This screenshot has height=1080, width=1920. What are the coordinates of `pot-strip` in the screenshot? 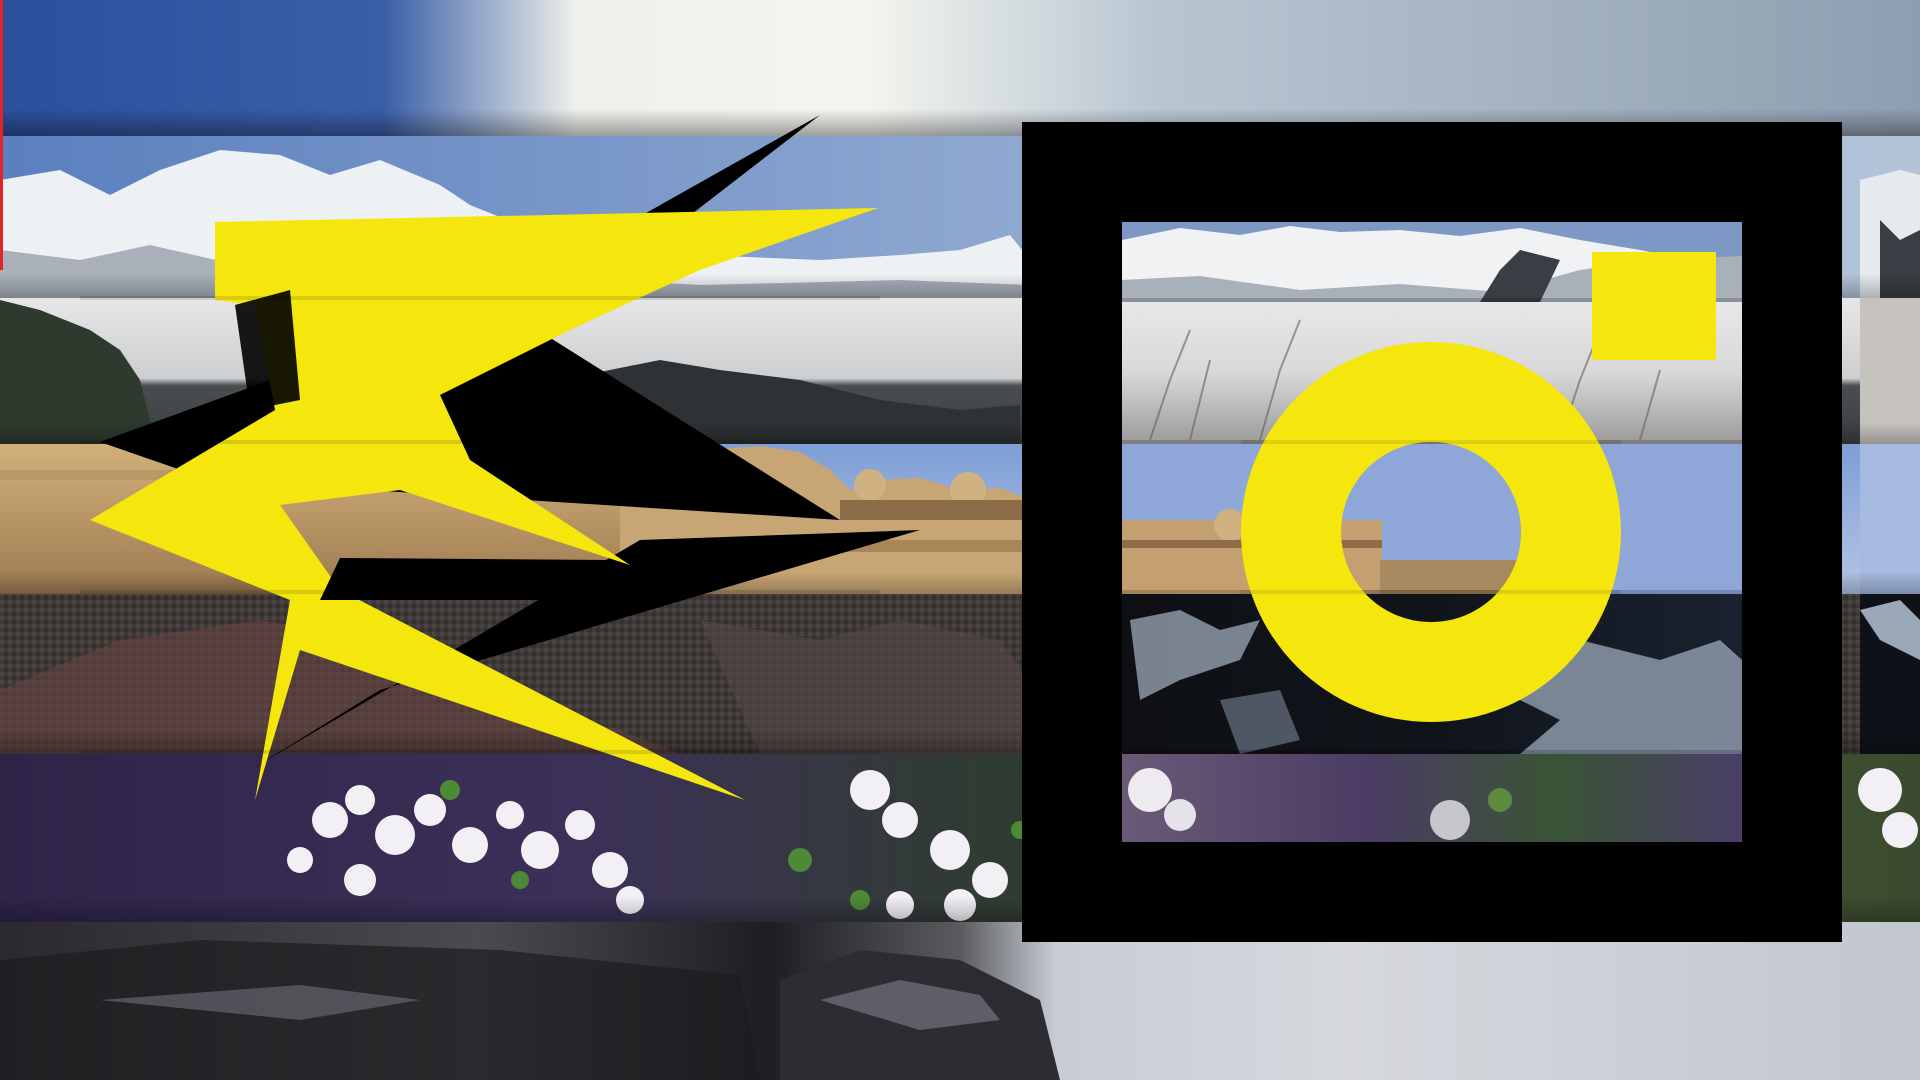 It's located at (960, 1001).